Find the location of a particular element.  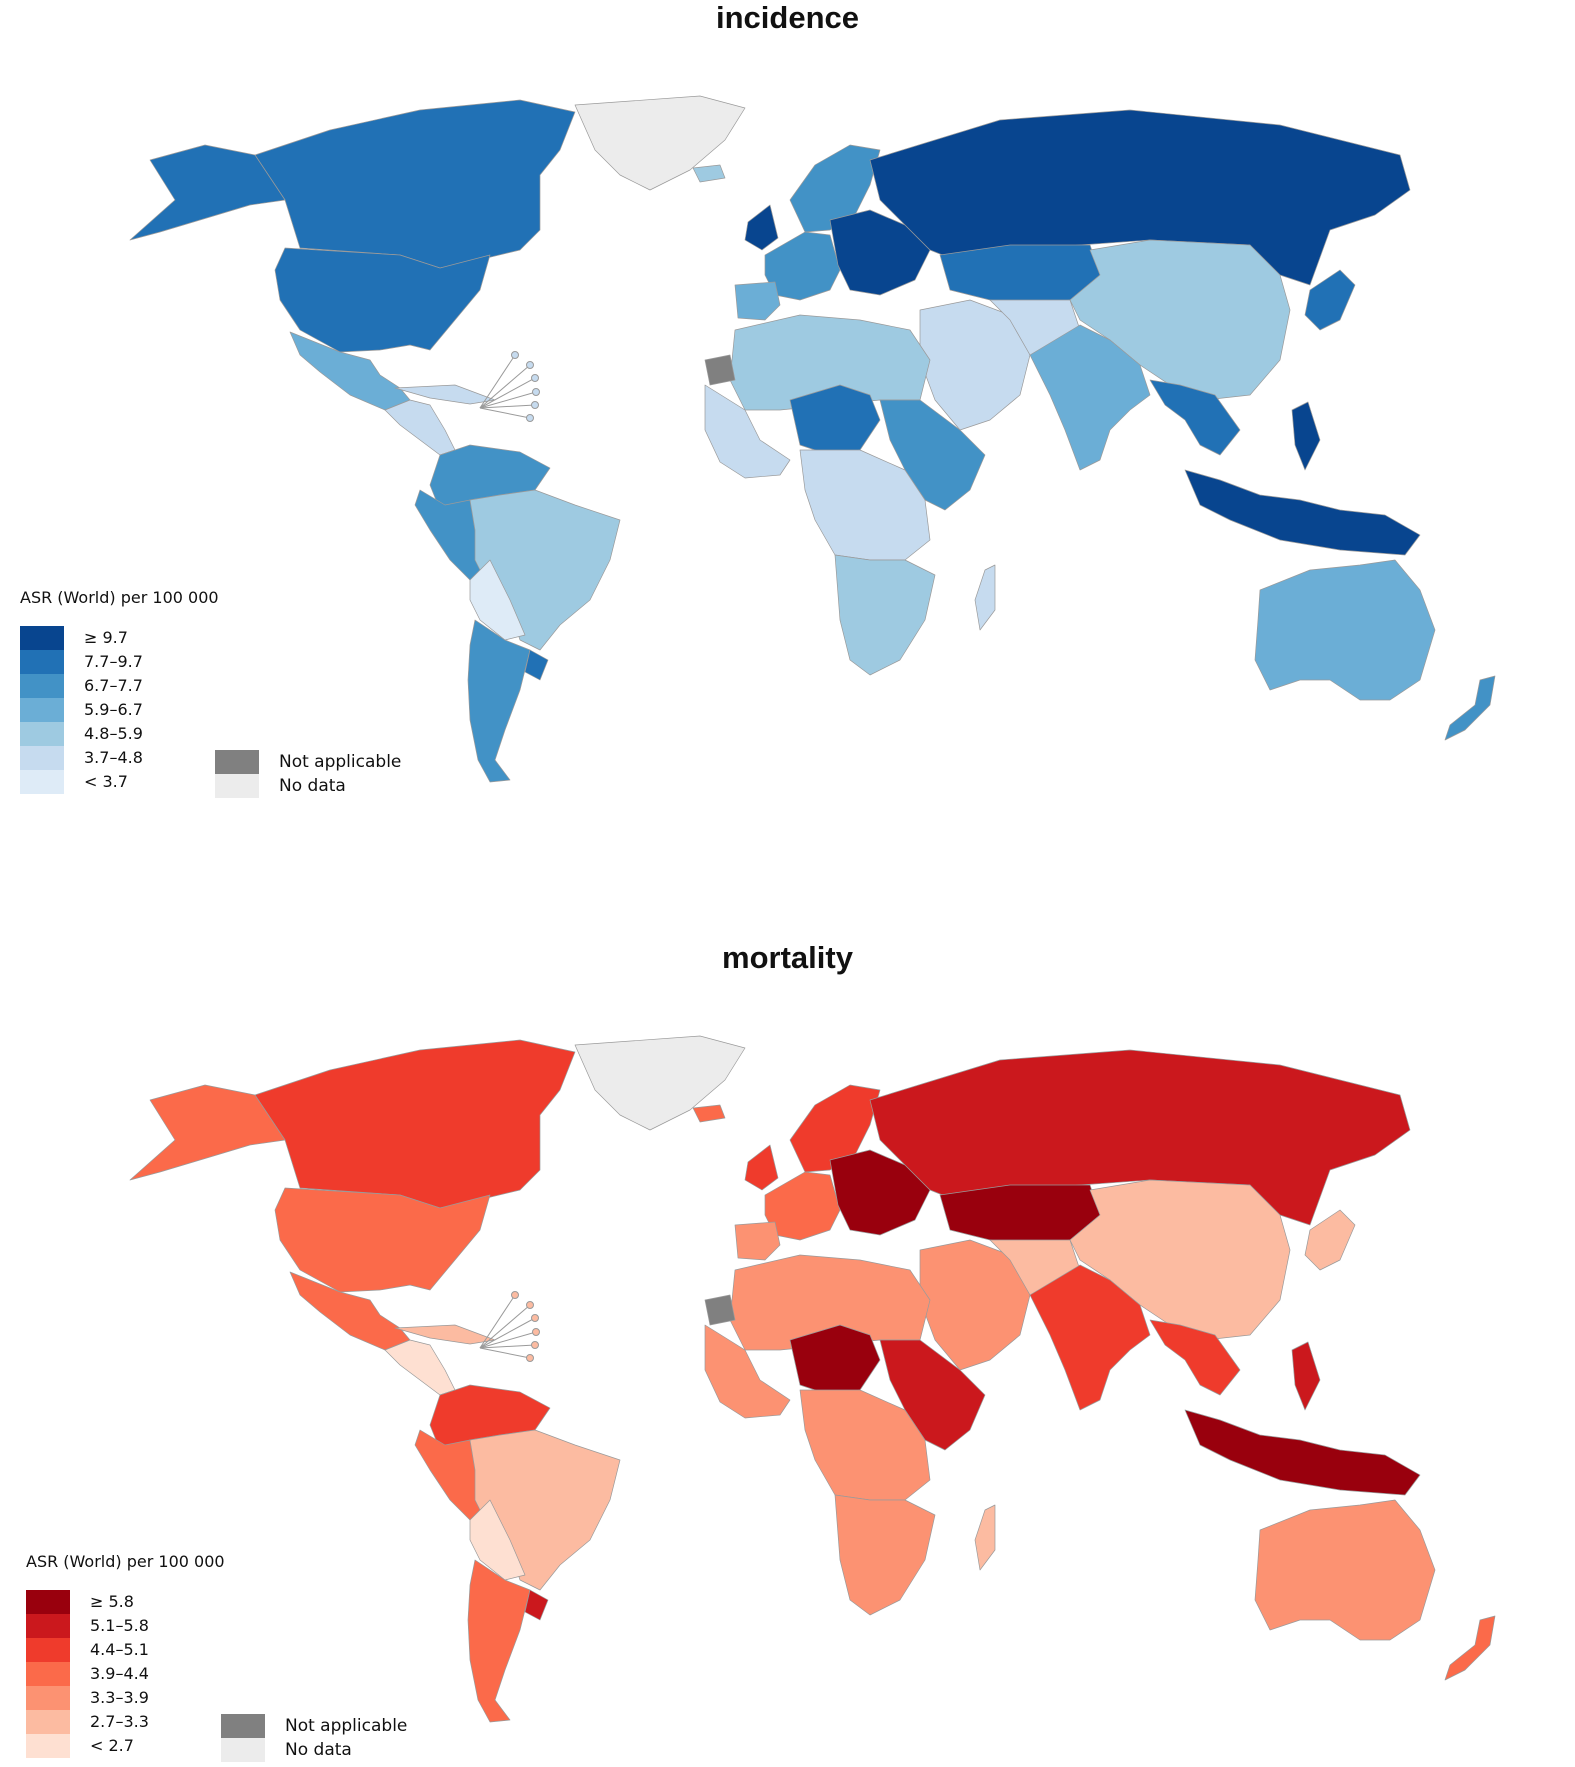

legend-item: ≥ 5.8 is located at coordinates (126, 1602).